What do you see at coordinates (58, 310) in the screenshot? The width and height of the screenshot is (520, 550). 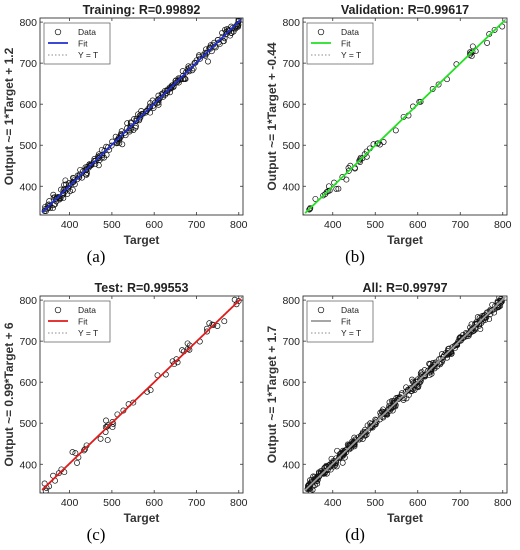 I see `legend-data-marker` at bounding box center [58, 310].